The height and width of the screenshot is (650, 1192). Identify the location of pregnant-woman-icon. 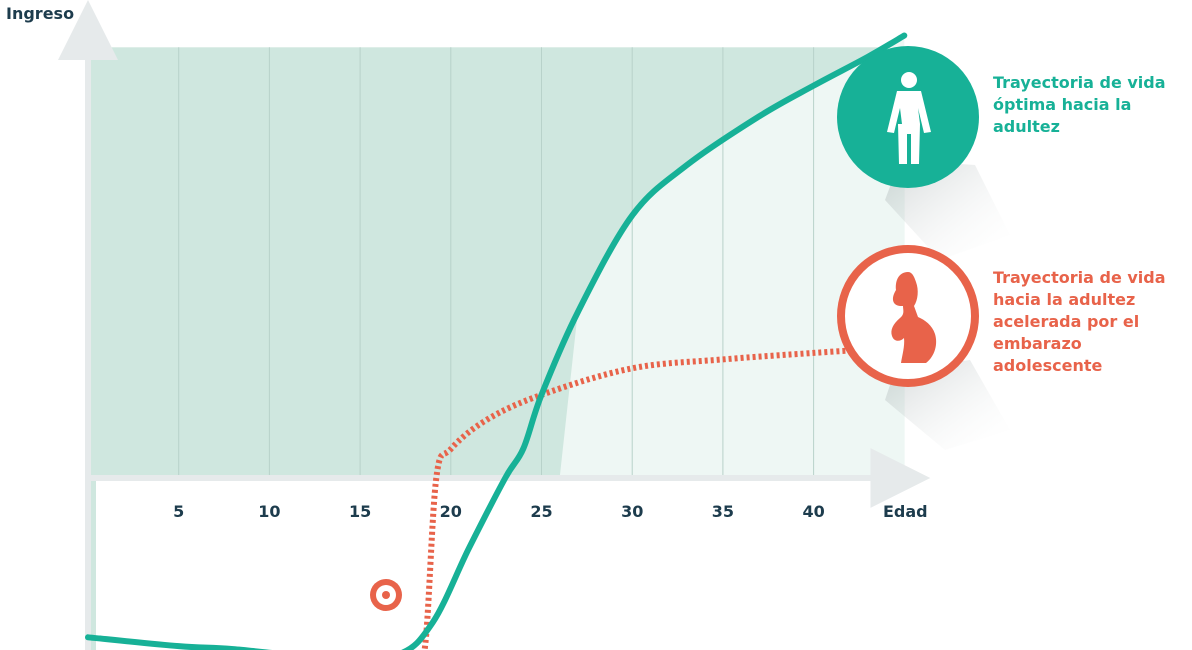
(914, 317).